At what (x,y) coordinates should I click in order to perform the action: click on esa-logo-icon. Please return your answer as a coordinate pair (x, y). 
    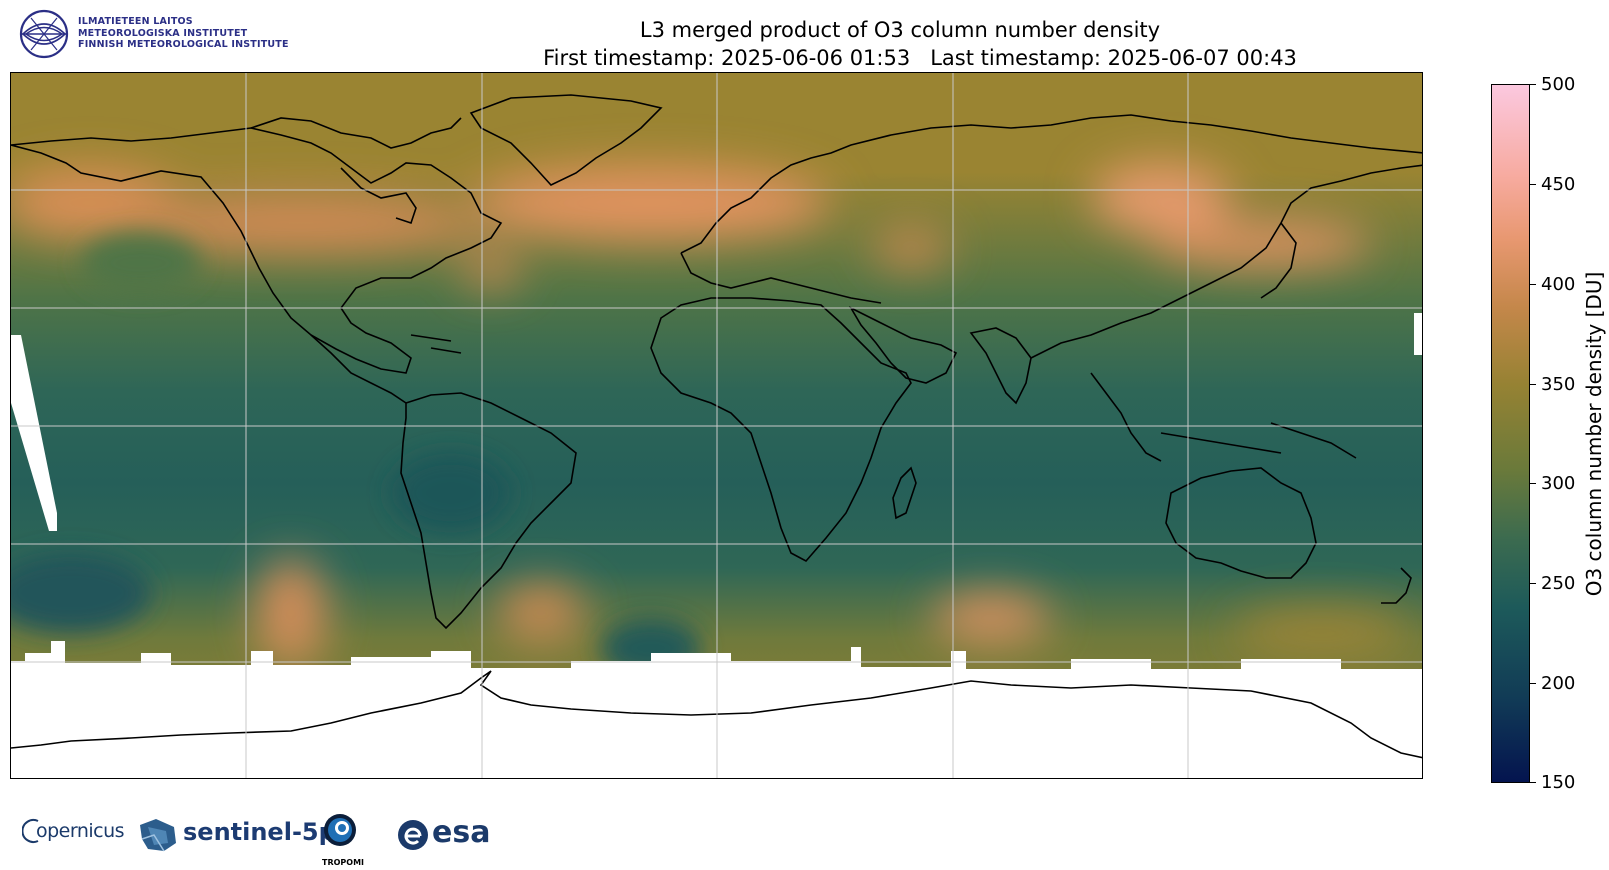
    Looking at the image, I should click on (413, 835).